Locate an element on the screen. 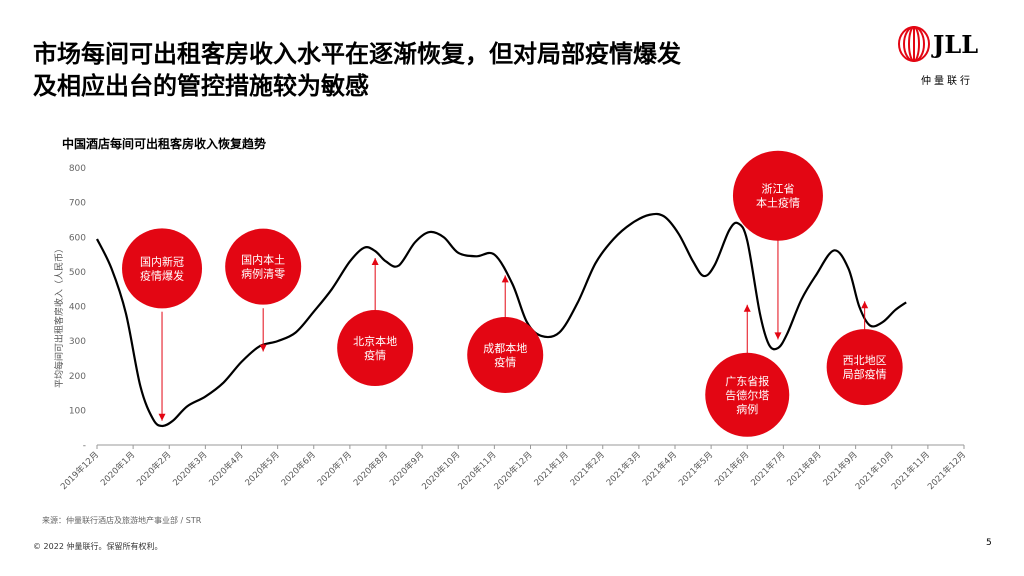  y-tick-label: 800 is located at coordinates (77, 169).